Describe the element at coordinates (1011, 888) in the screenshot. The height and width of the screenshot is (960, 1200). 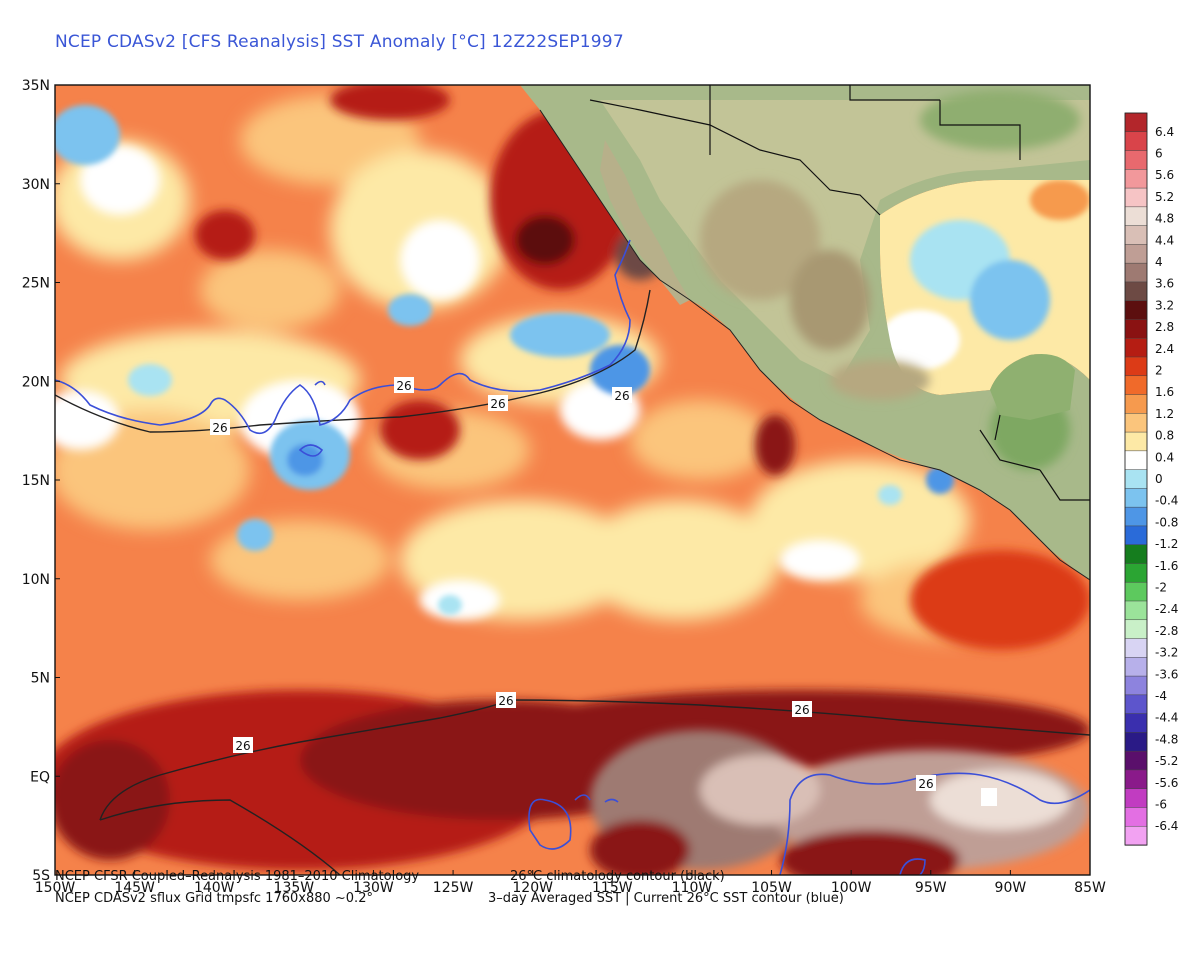
I see `lon-tick-label: 90W` at that location.